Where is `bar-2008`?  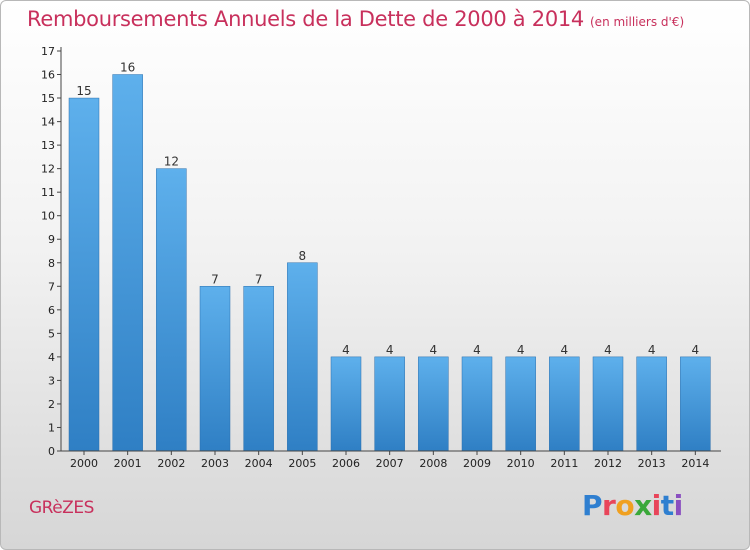
bar-2008 is located at coordinates (433, 404).